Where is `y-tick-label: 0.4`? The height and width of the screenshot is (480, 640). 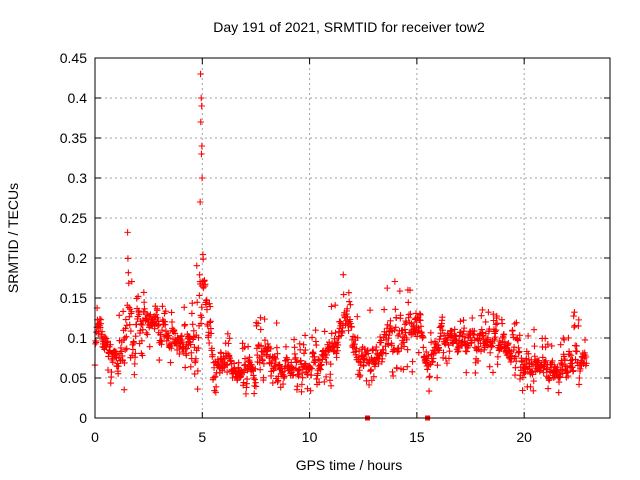 y-tick-label: 0.4 is located at coordinates (78, 98).